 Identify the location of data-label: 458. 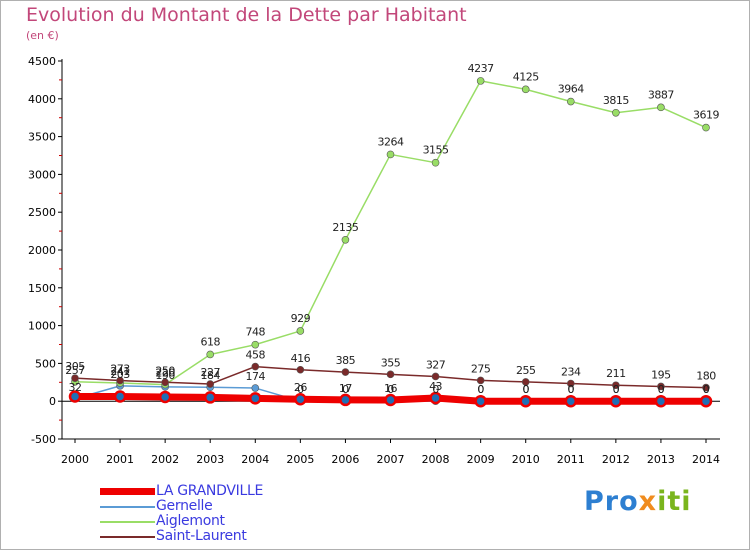
(256, 355).